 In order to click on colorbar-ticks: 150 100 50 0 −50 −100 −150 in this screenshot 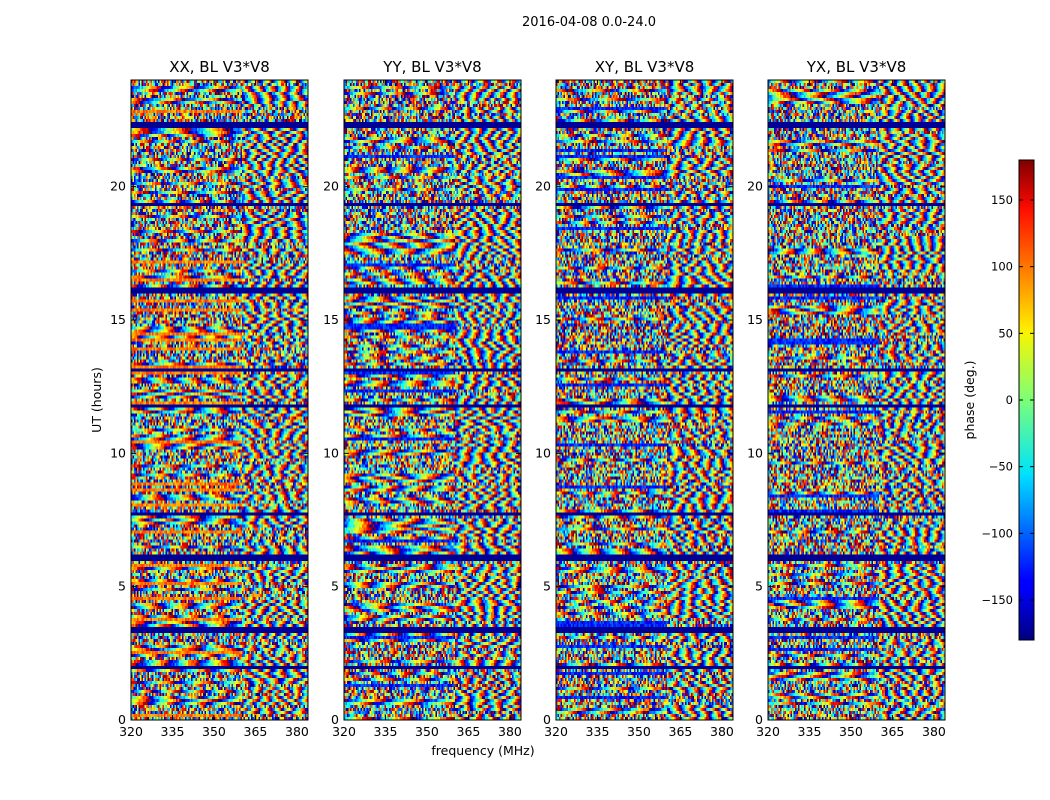, I will do `click(1007, 400)`.